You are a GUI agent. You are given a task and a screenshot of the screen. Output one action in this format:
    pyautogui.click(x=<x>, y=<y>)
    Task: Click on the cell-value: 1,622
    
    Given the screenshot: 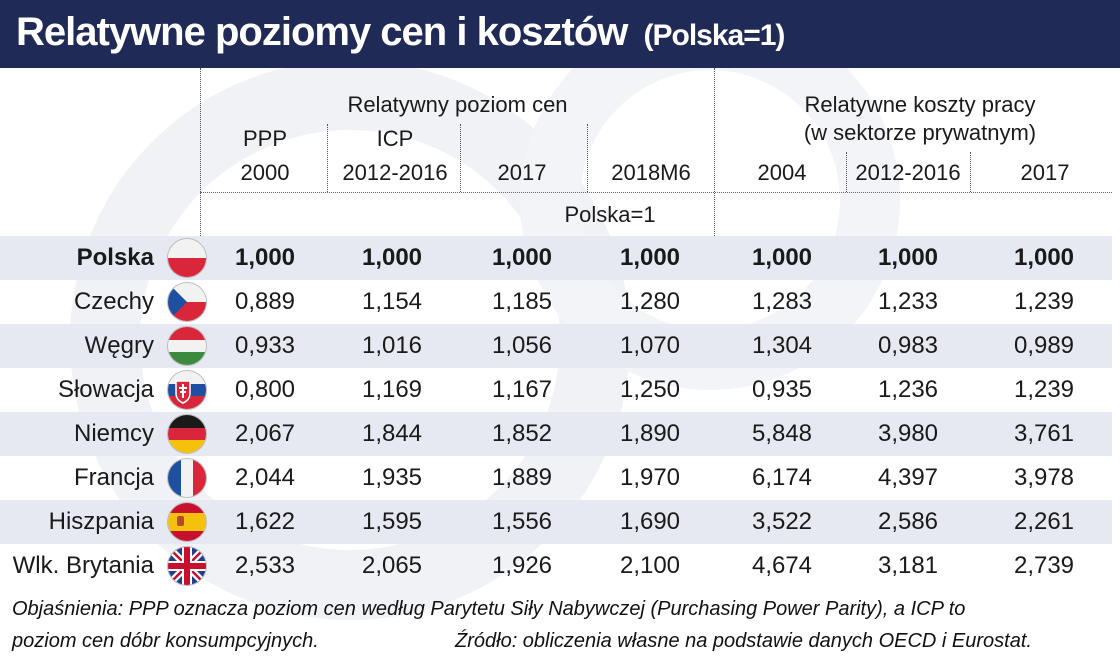 What is the action you would take?
    pyautogui.click(x=265, y=521)
    